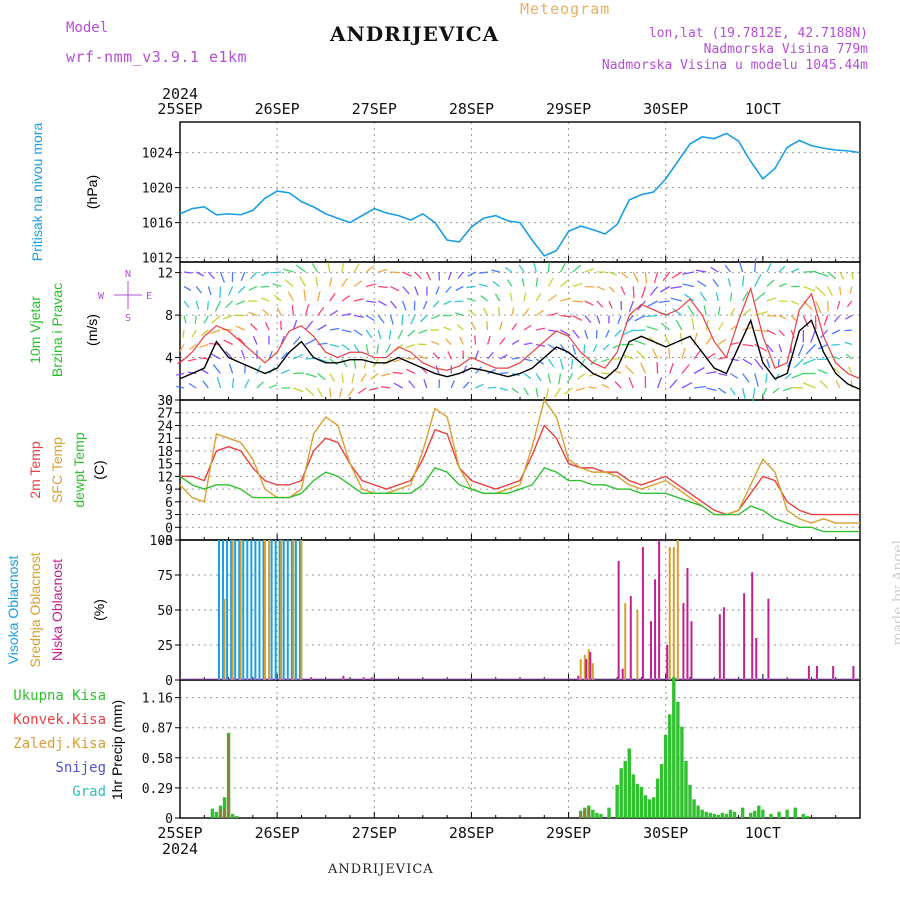 The height and width of the screenshot is (900, 900). Describe the element at coordinates (169, 490) in the screenshot. I see `y-tick-label: 9` at that location.